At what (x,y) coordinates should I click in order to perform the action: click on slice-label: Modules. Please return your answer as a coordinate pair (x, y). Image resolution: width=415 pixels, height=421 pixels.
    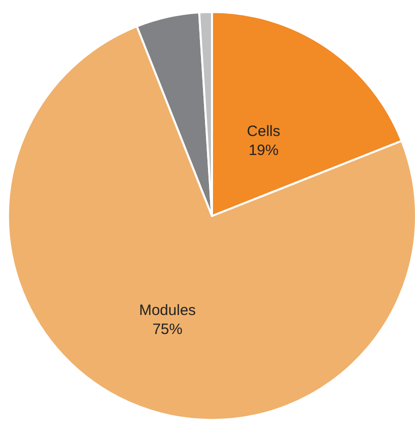
    Looking at the image, I should click on (167, 310).